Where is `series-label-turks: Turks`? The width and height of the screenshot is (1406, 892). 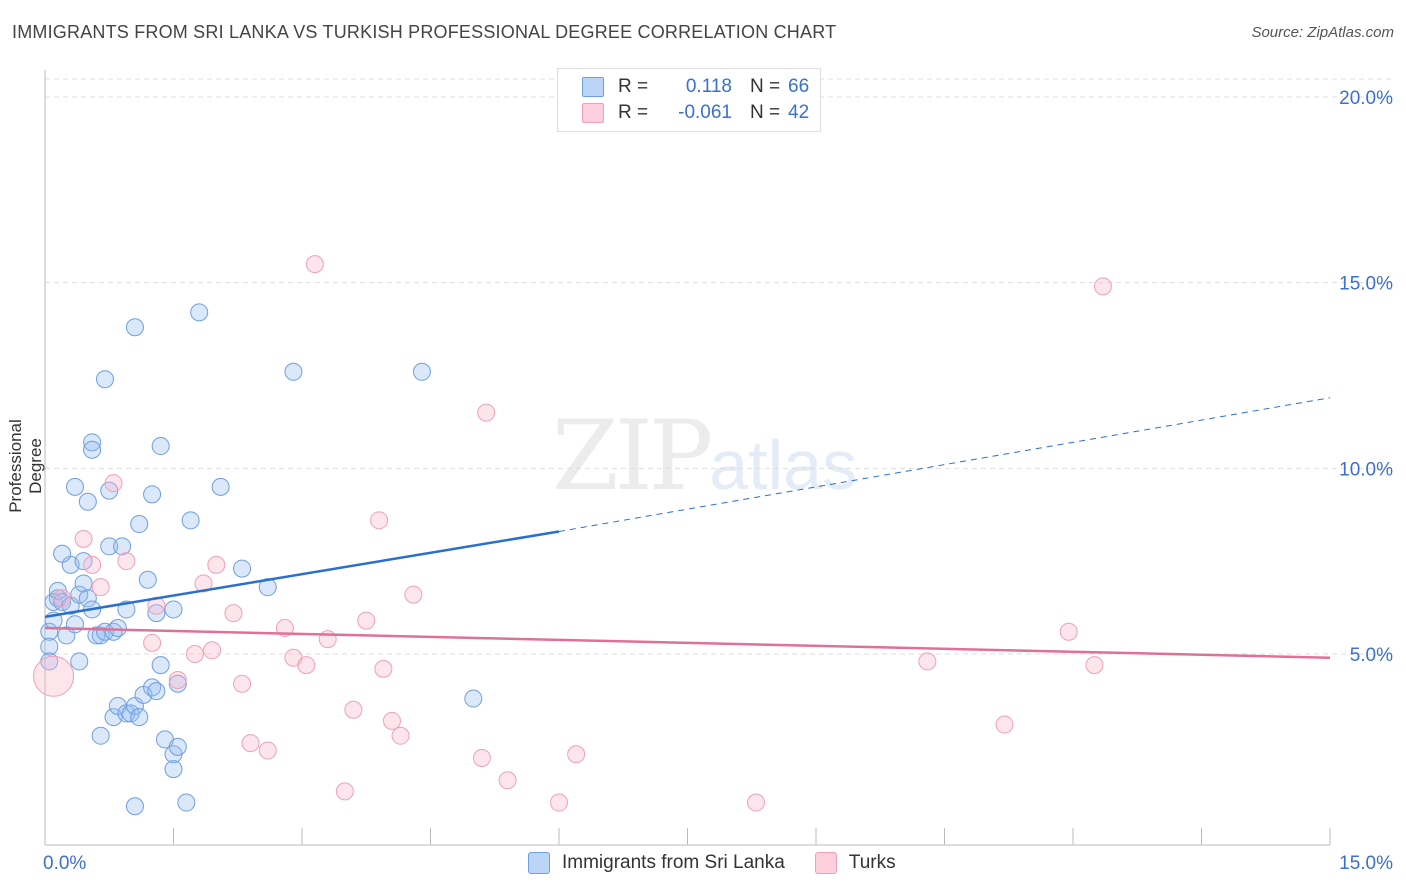
series-label-turks: Turks is located at coordinates (872, 862).